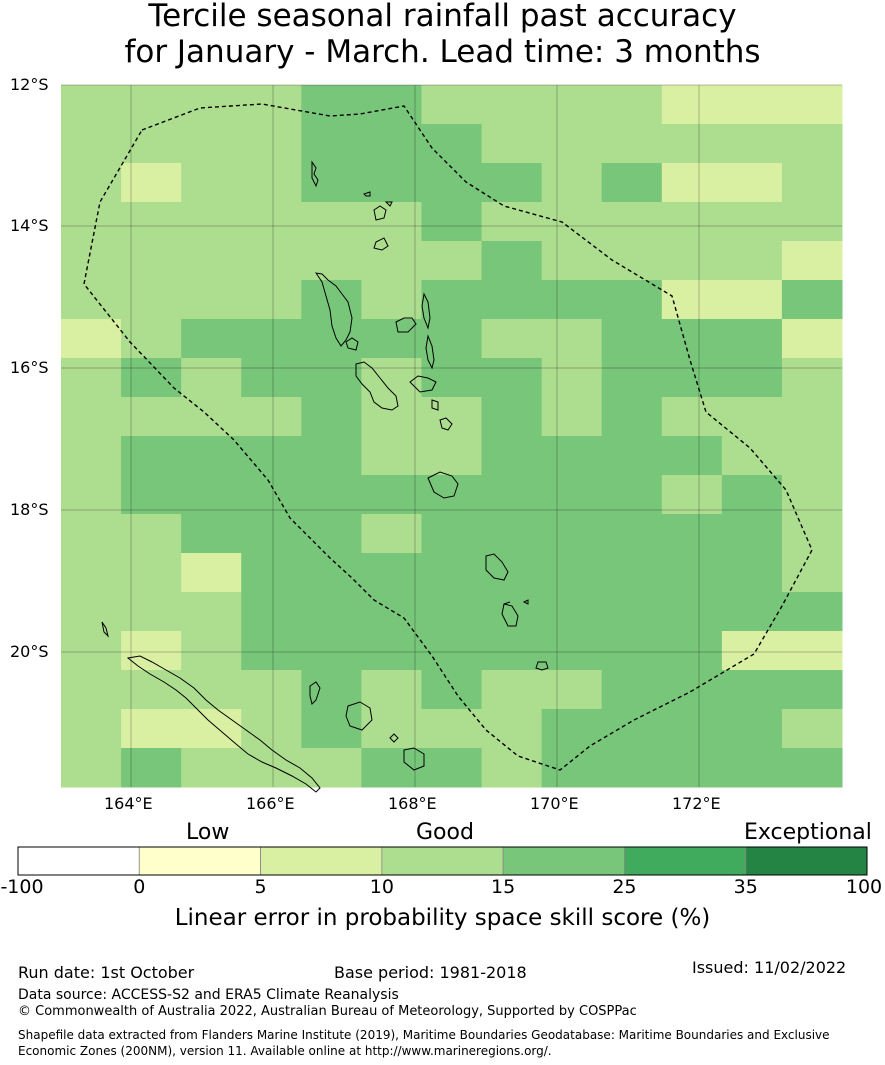 Image resolution: width=885 pixels, height=1065 pixels. I want to click on colorbar-tick-label: 35, so click(745, 887).